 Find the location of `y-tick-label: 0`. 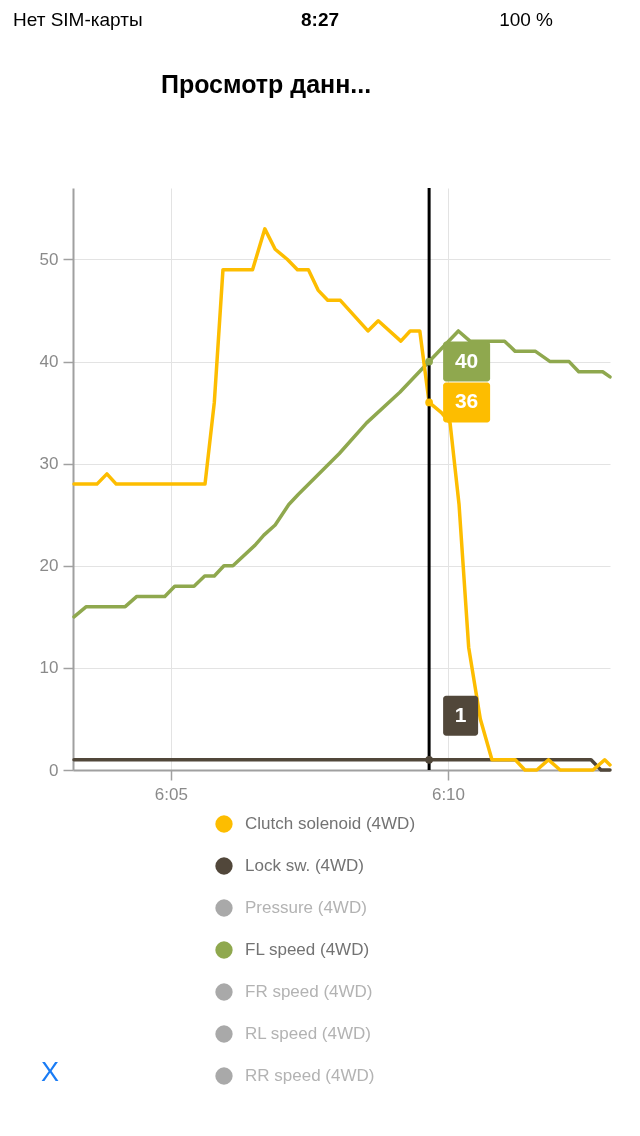

y-tick-label: 0 is located at coordinates (54, 770).